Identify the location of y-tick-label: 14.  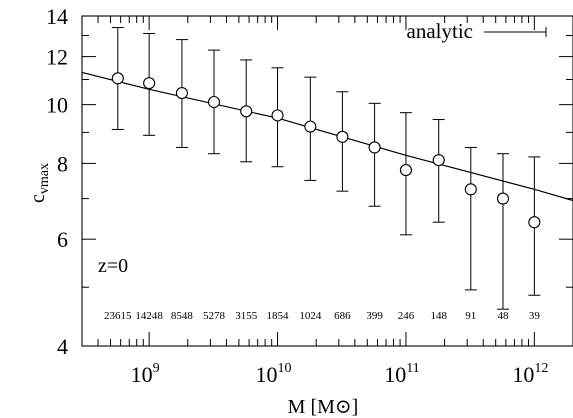
(57, 16).